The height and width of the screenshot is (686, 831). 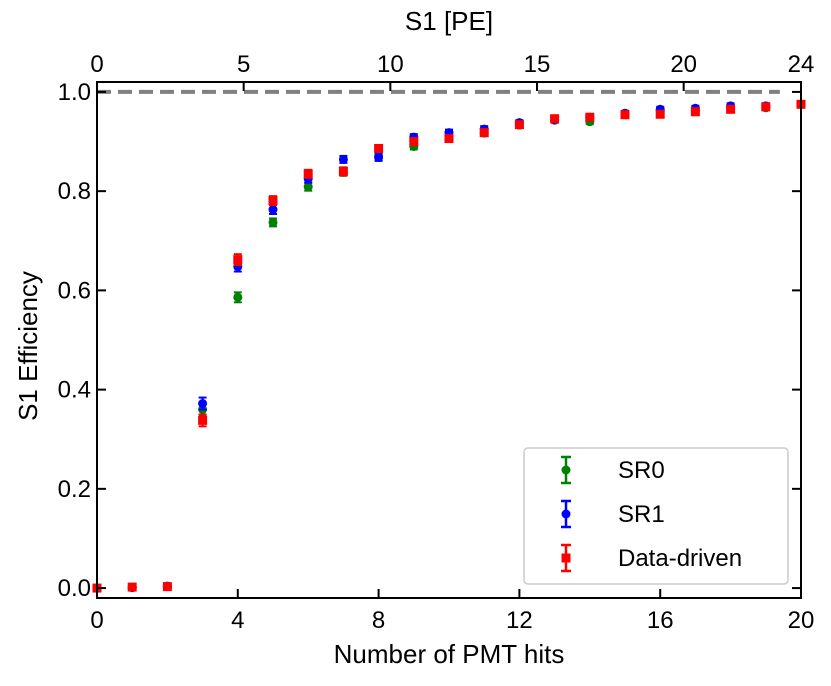 I want to click on x-tick-label-4: 16, so click(x=660, y=620).